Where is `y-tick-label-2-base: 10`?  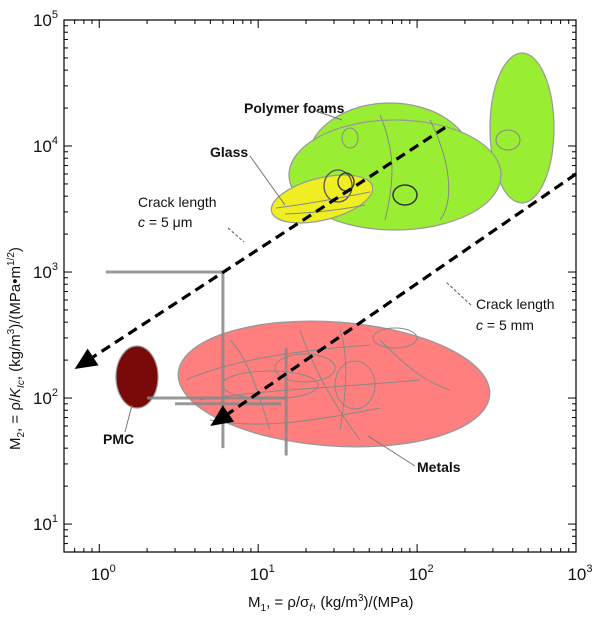 y-tick-label-2-base: 10 is located at coordinates (42, 272).